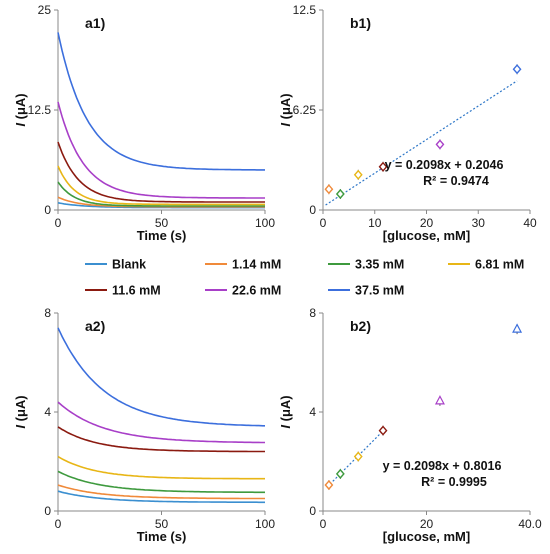 Image resolution: width=550 pixels, height=554 pixels. What do you see at coordinates (530, 223) in the screenshot?
I see `x-tick-label: 40` at bounding box center [530, 223].